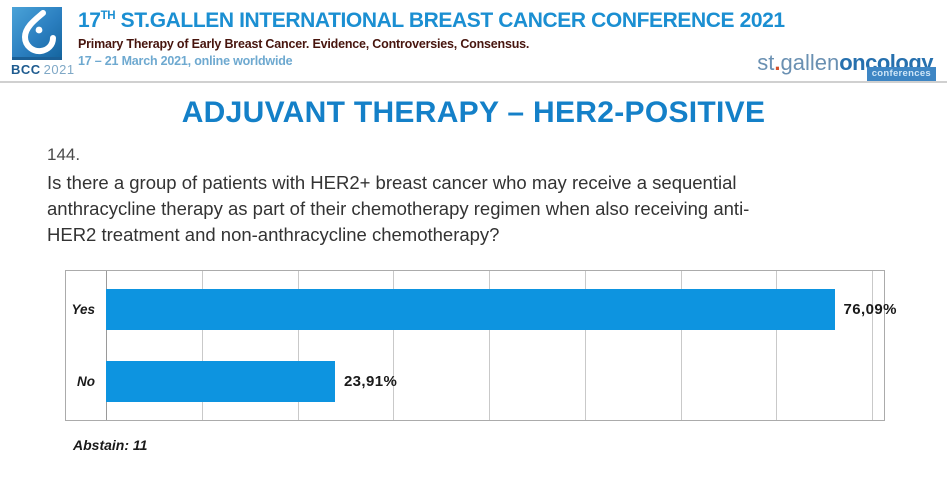 This screenshot has width=947, height=495. I want to click on bar-row: Yes 76,09%, so click(481, 309).